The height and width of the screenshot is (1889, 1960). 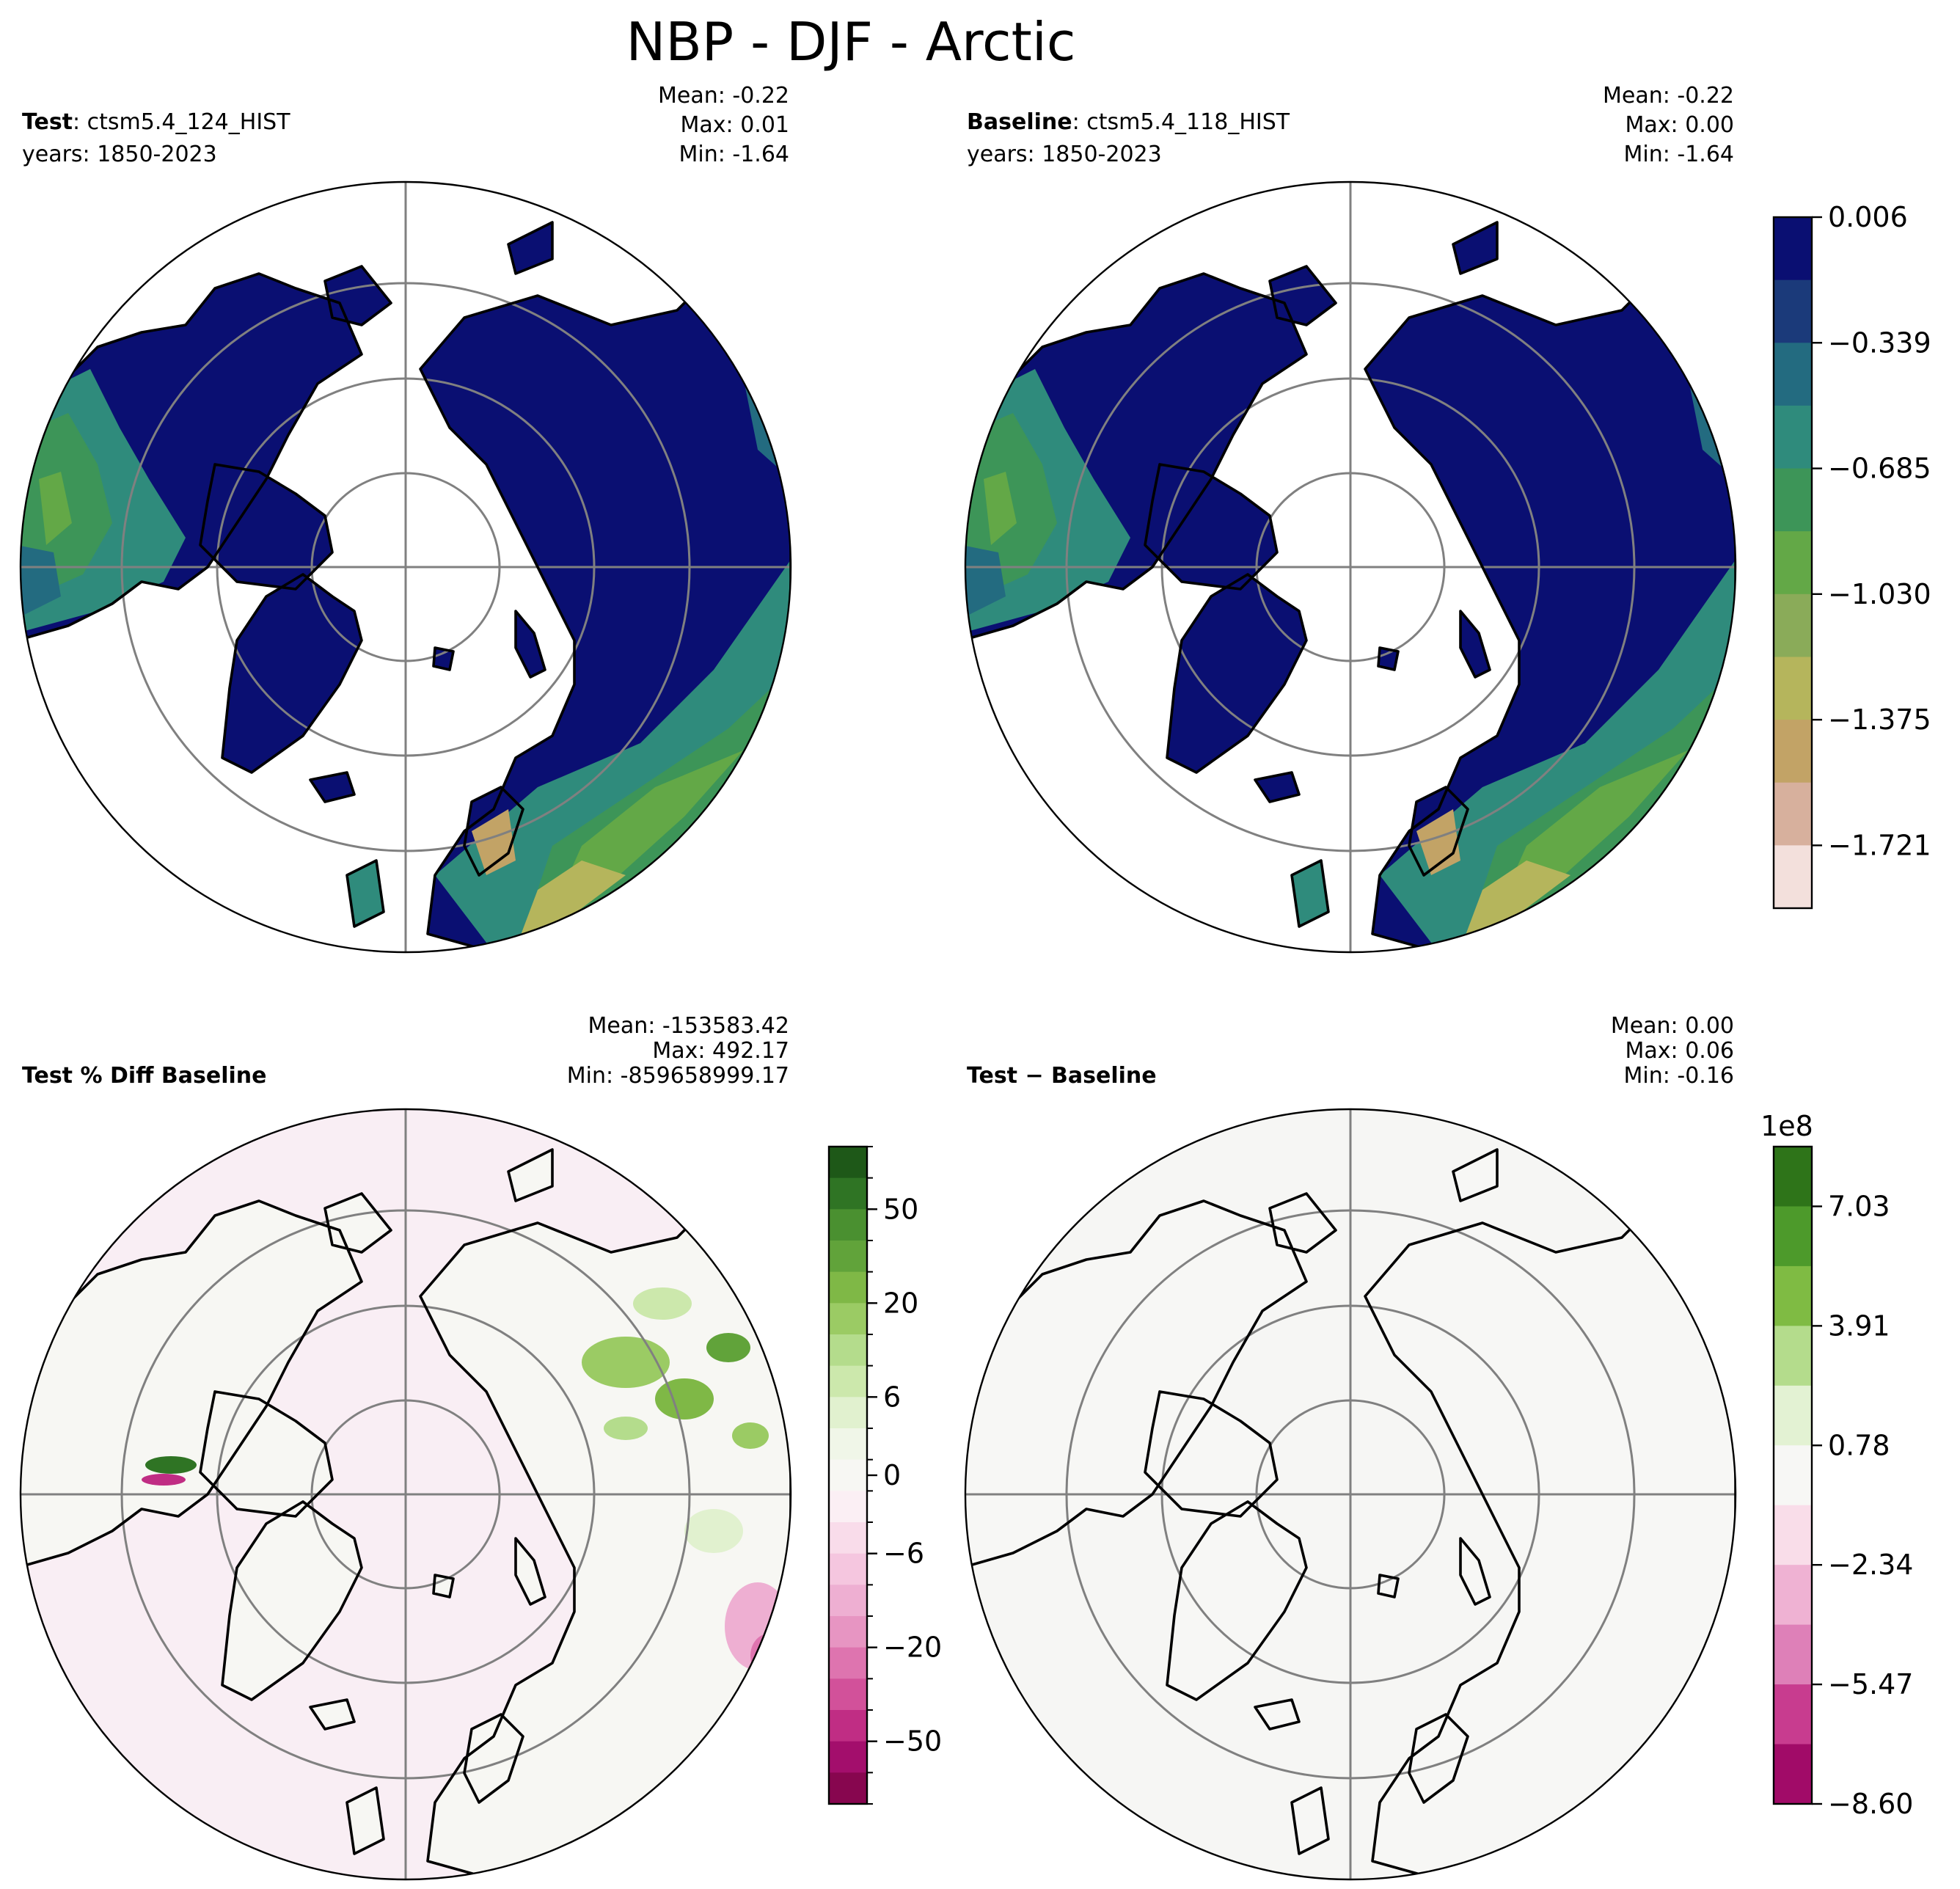 I want to click on cb-diff-tick-label: −8.60, so click(x=1870, y=1804).